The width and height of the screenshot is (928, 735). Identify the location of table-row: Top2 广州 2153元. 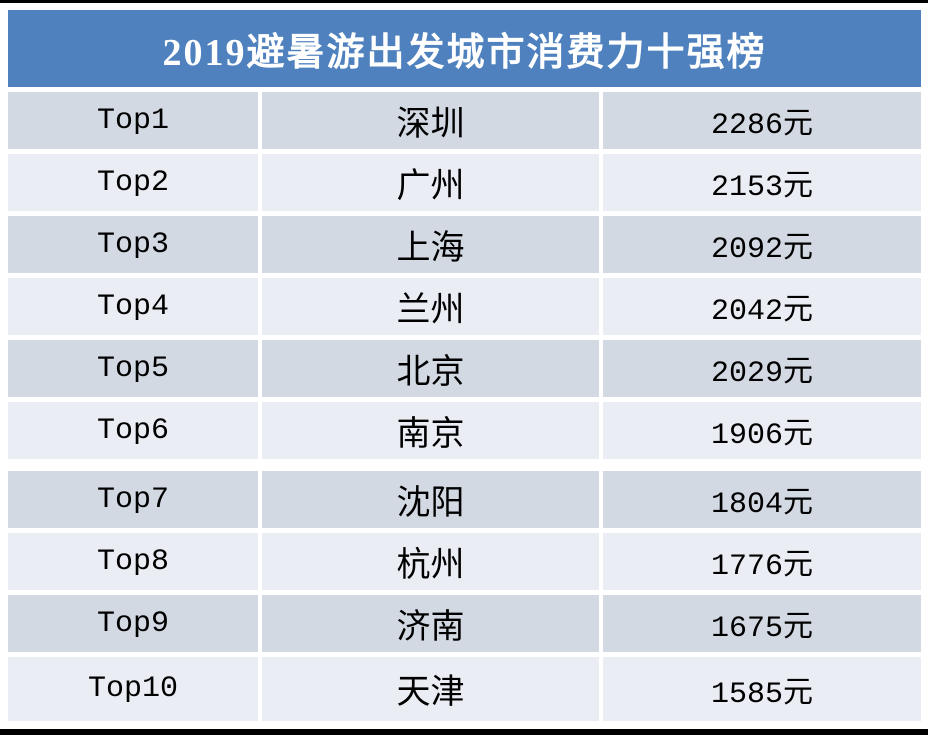
(464, 182).